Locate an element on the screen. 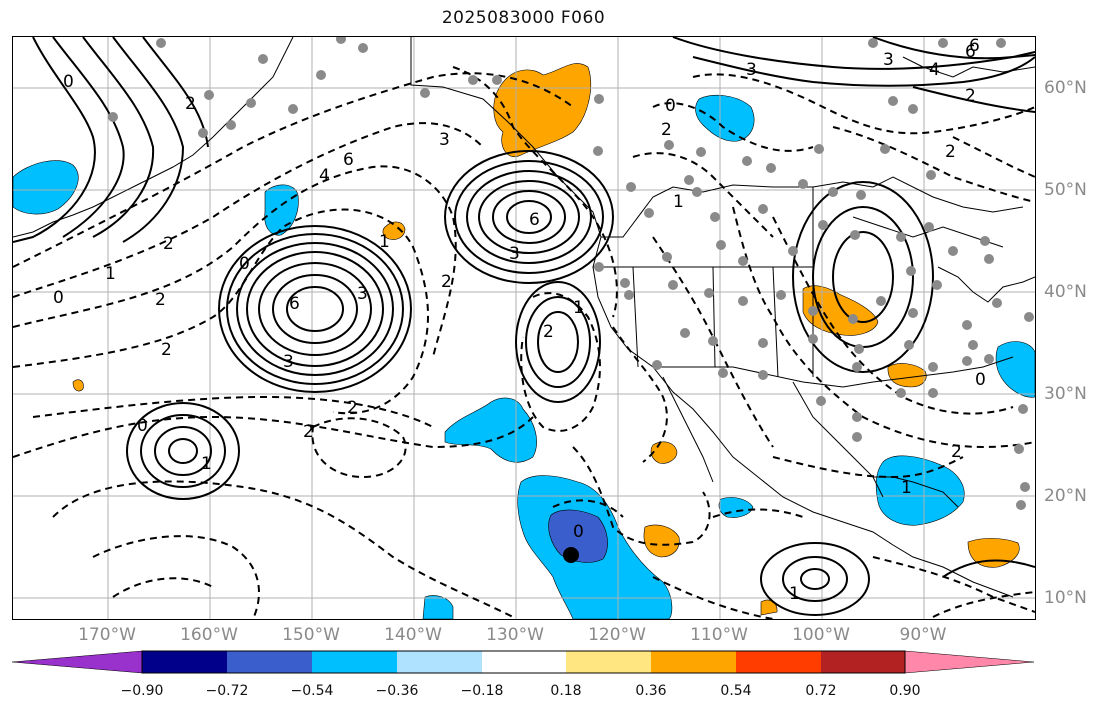 This screenshot has height=712, width=1105. lon-label-90w: 90°W is located at coordinates (923, 635).